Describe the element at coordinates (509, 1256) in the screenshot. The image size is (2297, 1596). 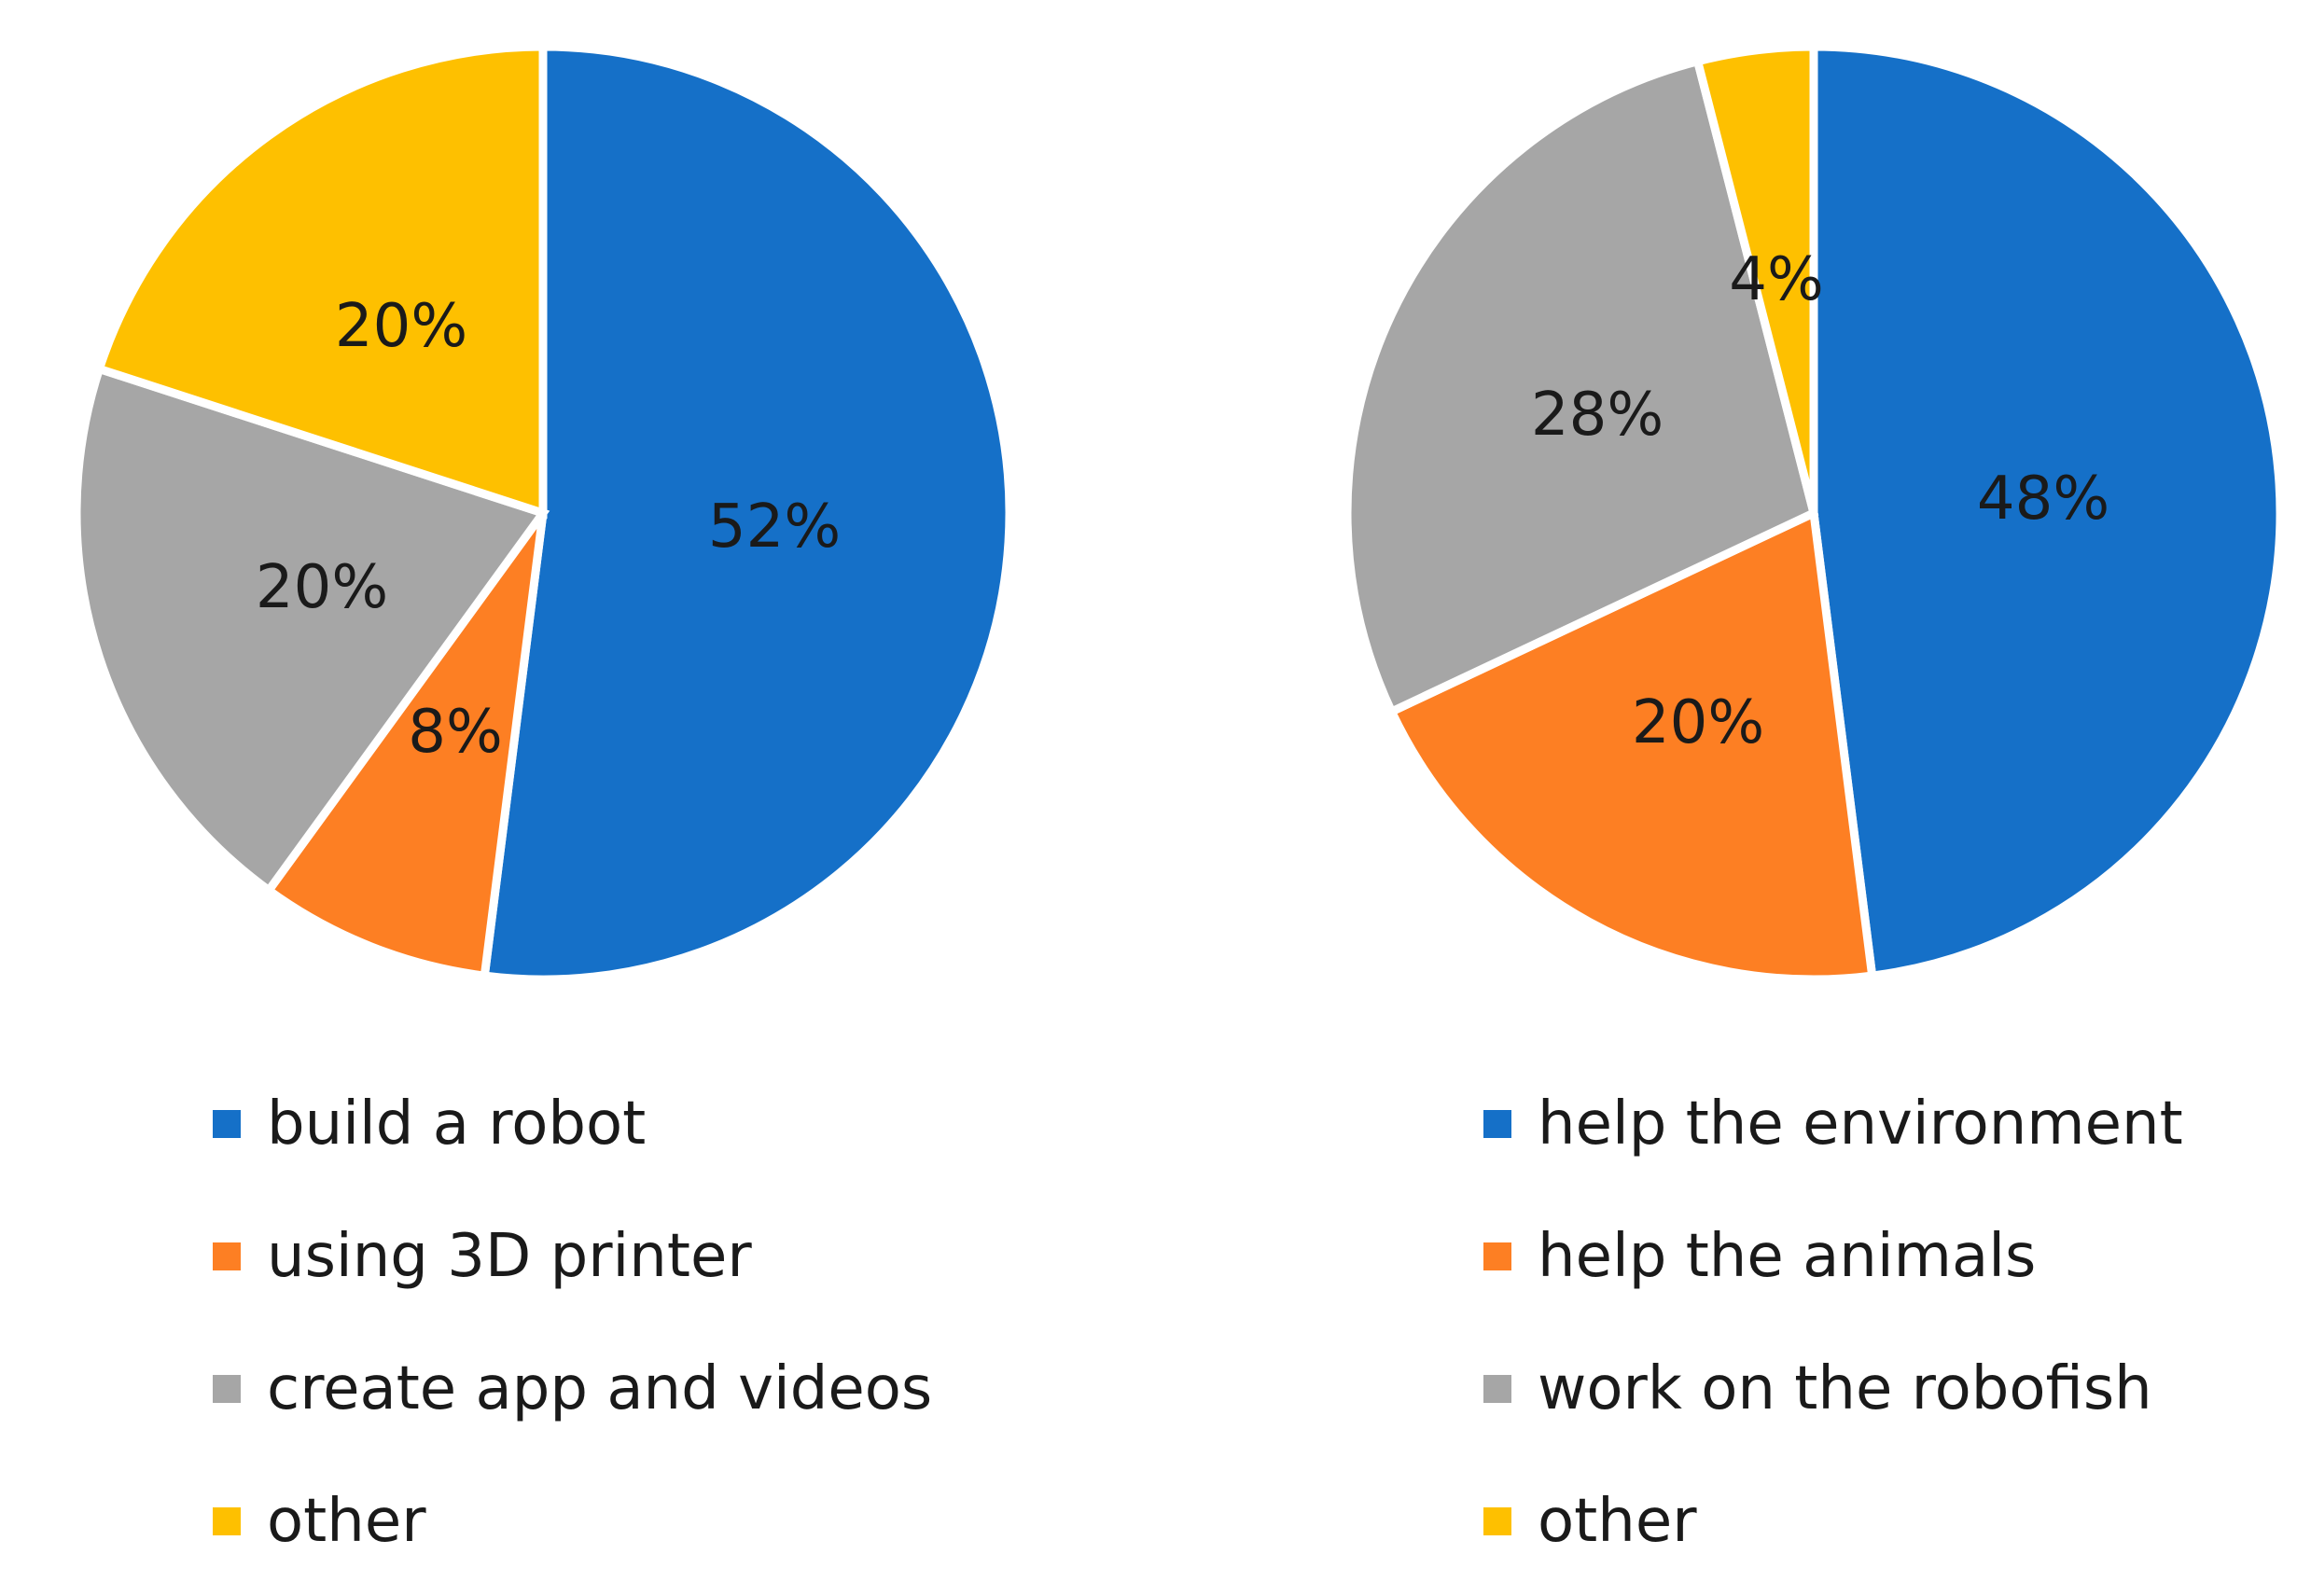
I see `legend-label: using 3D printer` at that location.